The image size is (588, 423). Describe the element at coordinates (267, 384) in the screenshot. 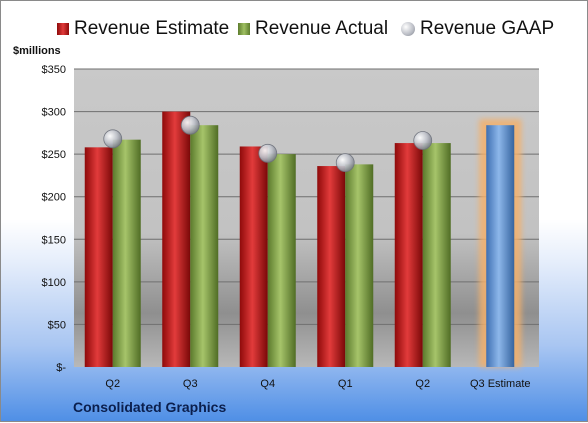

I see `x-tick-label: Q4` at that location.